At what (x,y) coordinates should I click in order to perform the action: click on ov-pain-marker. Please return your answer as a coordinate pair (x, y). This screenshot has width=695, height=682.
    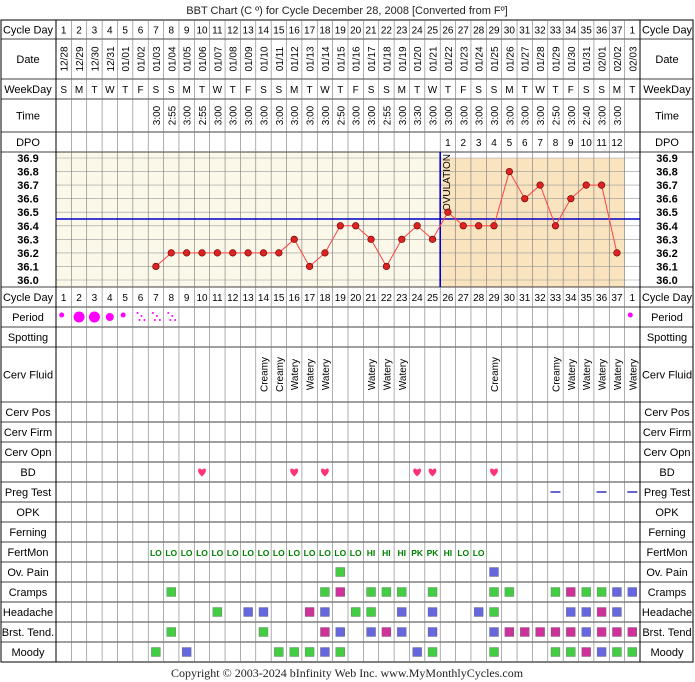
    Looking at the image, I should click on (494, 572).